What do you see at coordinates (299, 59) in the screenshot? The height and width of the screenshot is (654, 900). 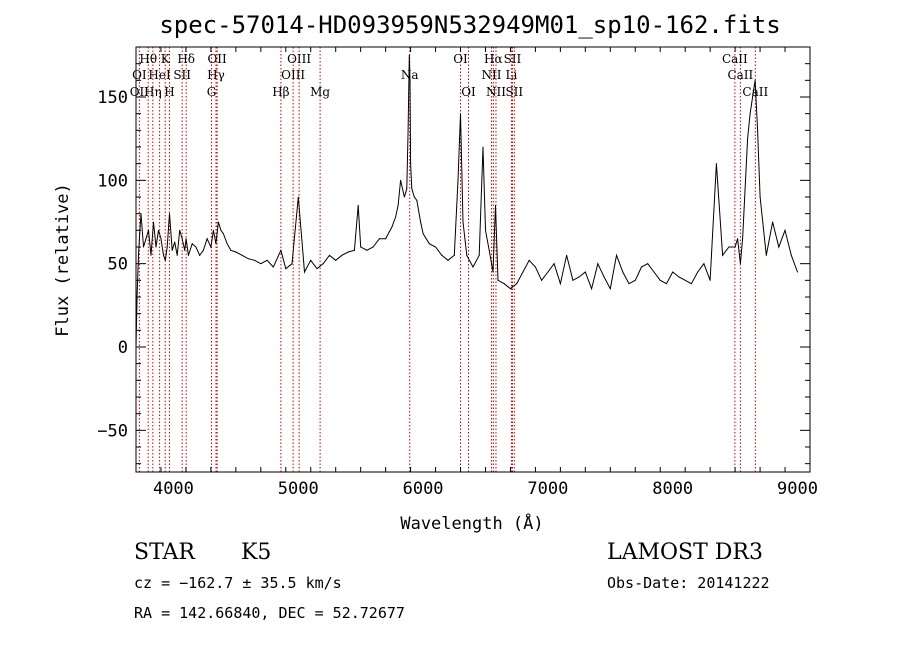 I see `line-label: OIII` at bounding box center [299, 59].